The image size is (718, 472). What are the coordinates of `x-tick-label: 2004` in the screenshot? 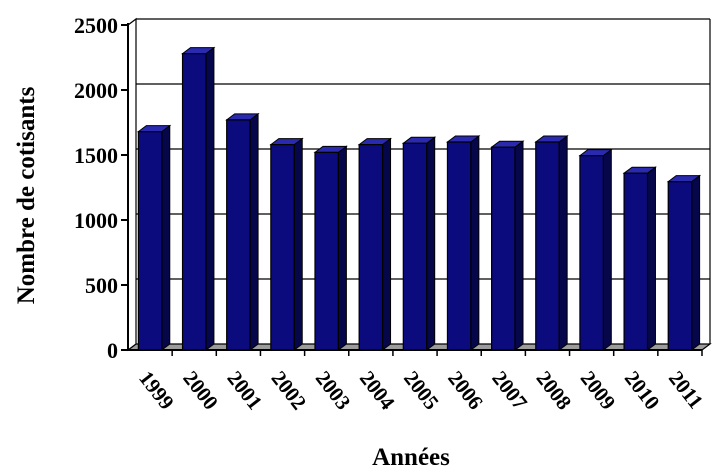 It's located at (377, 390).